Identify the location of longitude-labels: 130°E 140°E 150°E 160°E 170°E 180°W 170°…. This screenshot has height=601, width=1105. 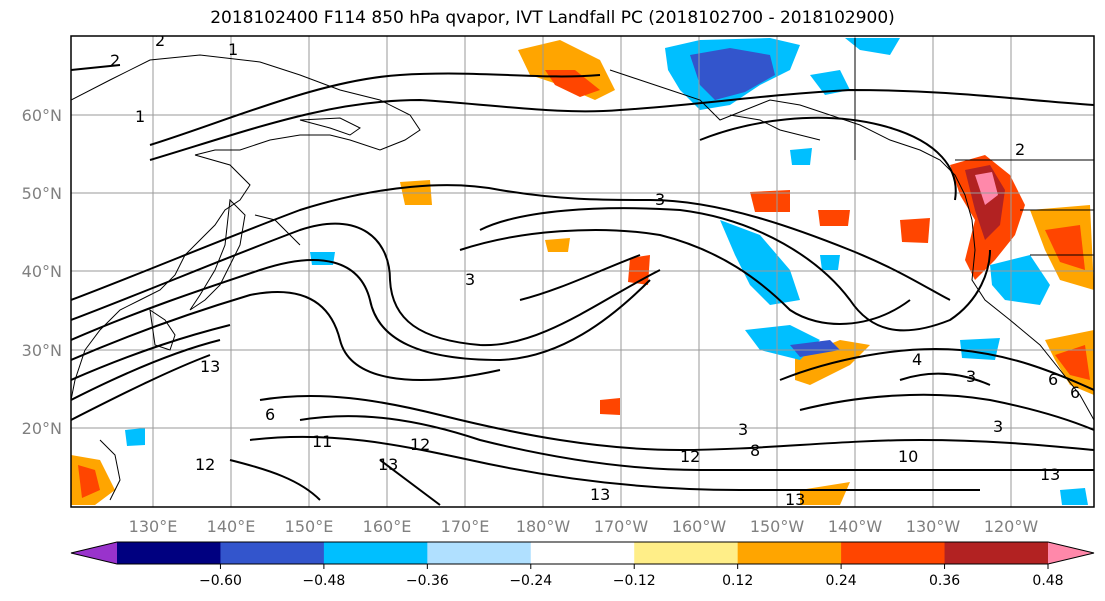
(584, 526).